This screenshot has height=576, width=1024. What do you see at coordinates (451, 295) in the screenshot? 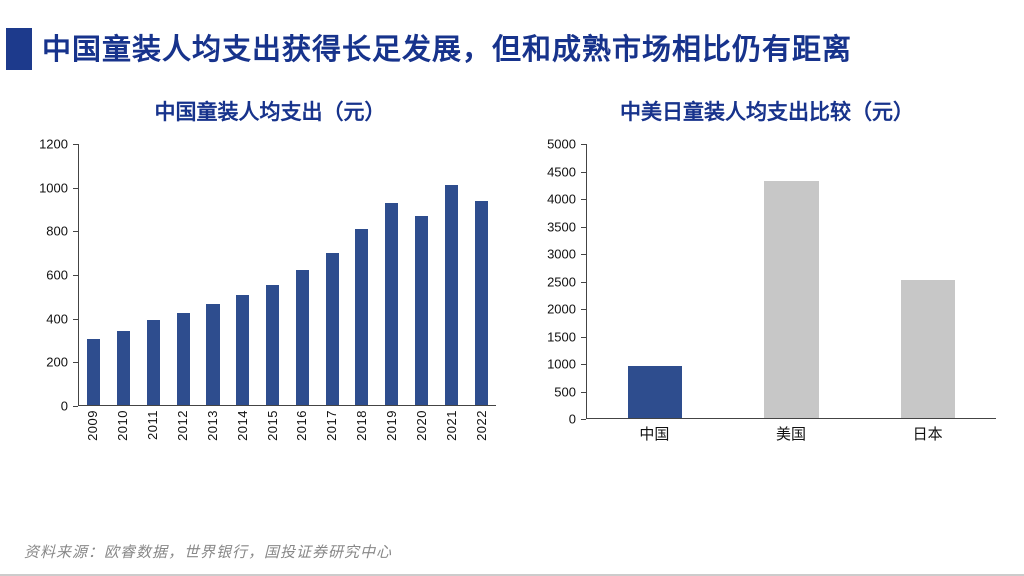
I see `bar-2021` at bounding box center [451, 295].